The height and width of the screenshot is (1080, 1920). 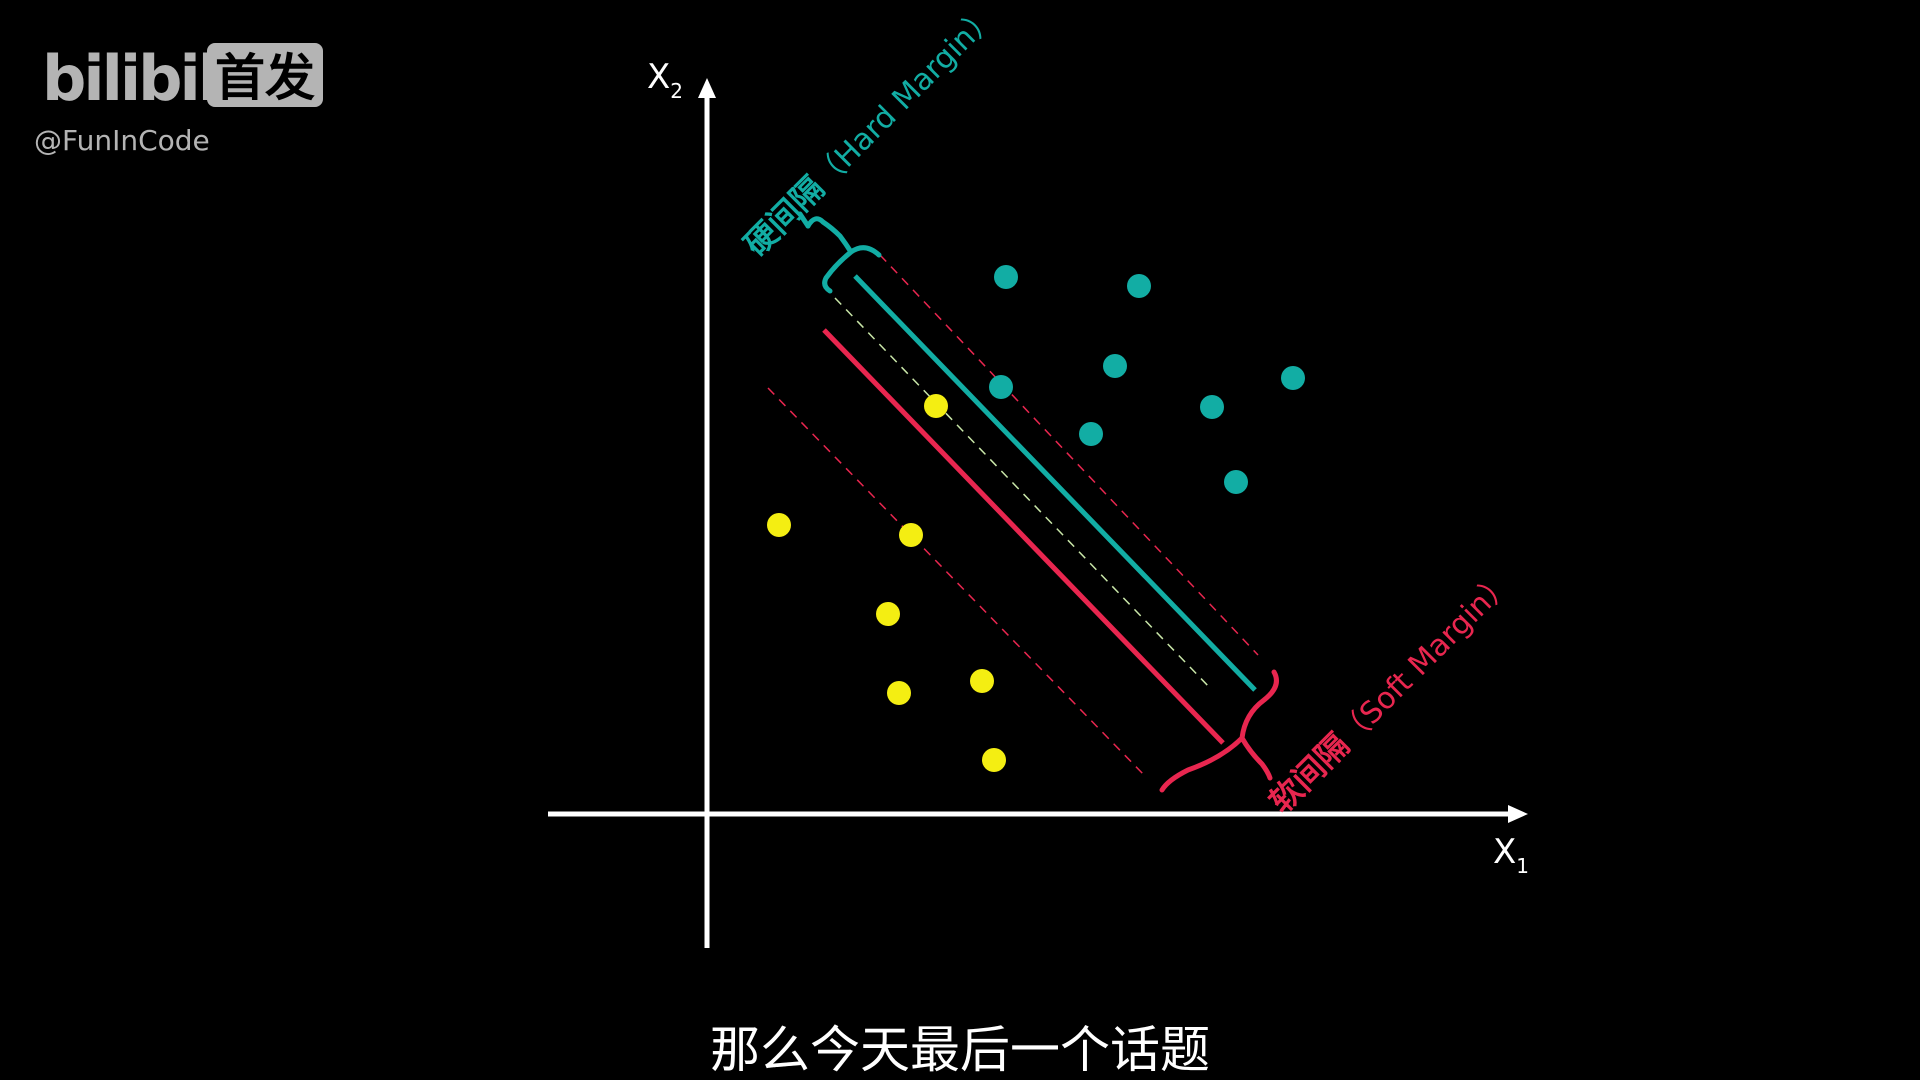 I want to click on decision-boundary-center, so click(x=1023, y=494).